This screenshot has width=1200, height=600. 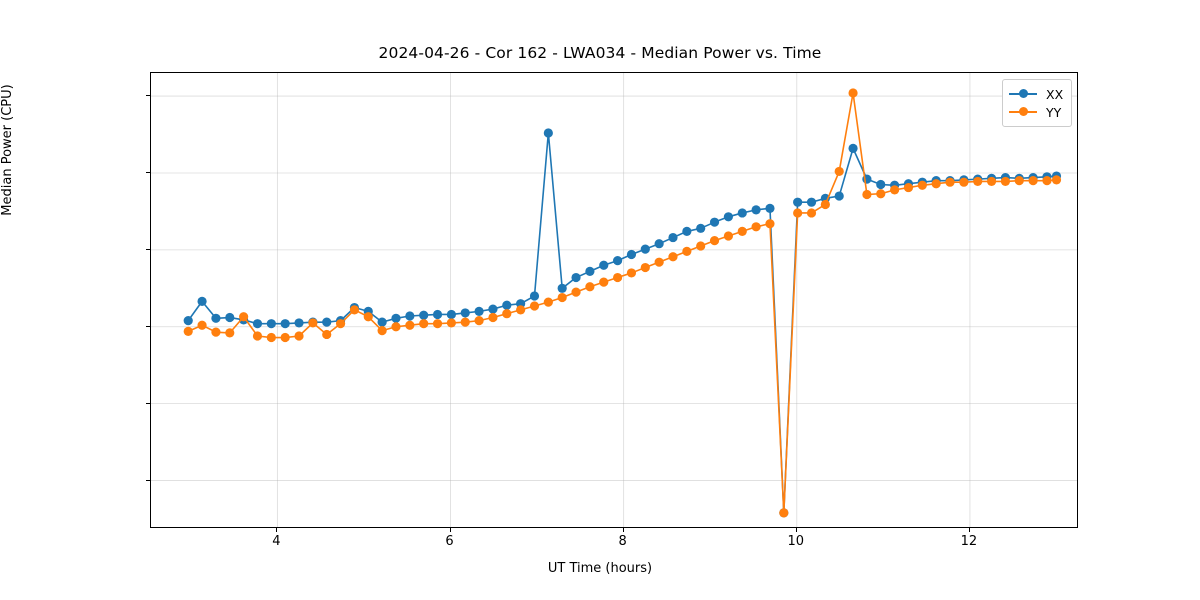 What do you see at coordinates (969, 541) in the screenshot?
I see `x-axis-tick-label: 12` at bounding box center [969, 541].